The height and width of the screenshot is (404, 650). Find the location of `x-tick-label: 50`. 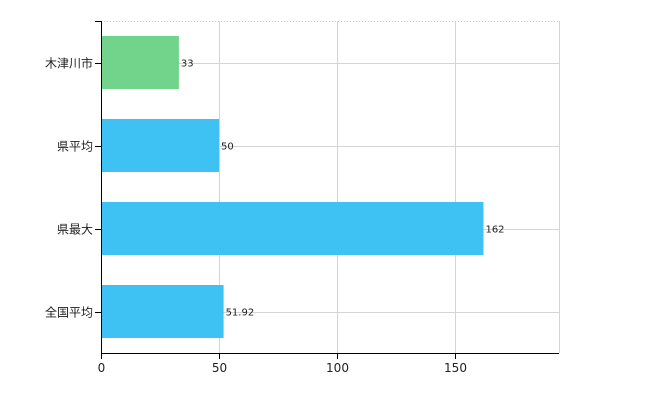

x-tick-label: 50 is located at coordinates (219, 368).